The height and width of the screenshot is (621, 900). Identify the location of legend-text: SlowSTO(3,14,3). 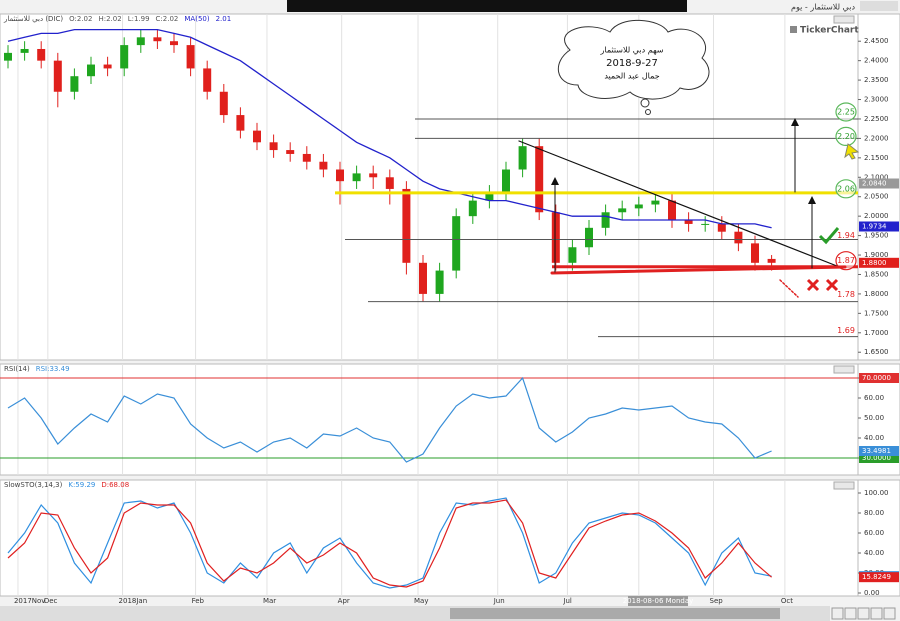
(33, 485).